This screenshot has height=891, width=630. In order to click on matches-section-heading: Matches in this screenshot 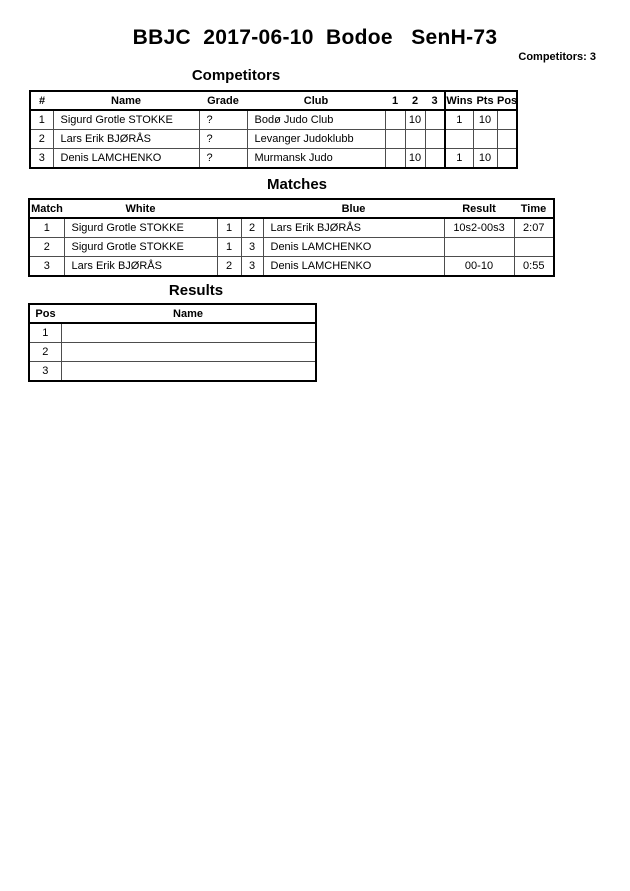, I will do `click(297, 184)`.